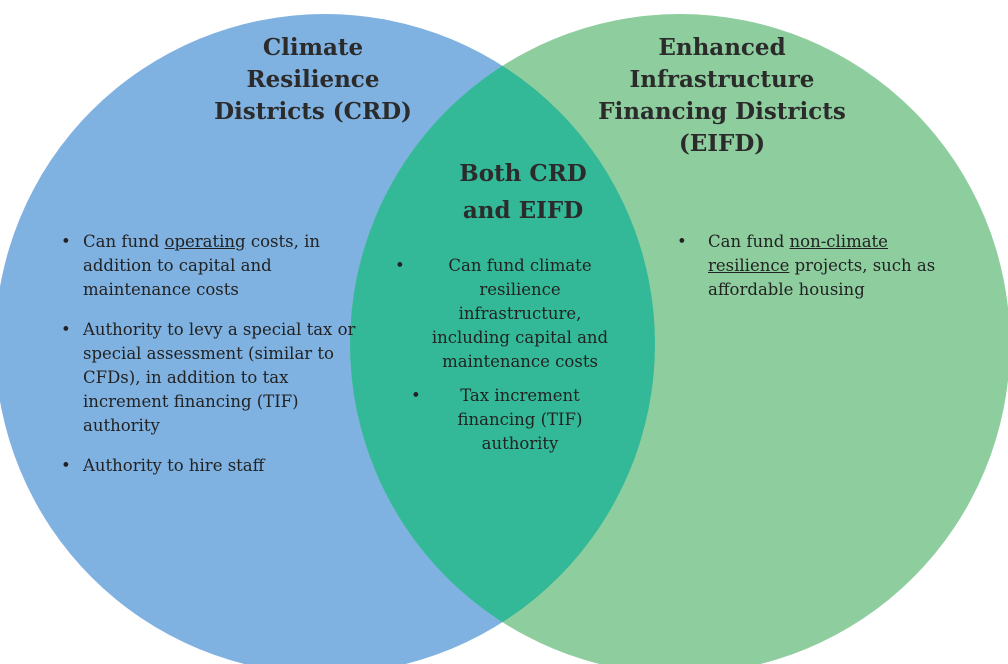  Describe the element at coordinates (722, 111) in the screenshot. I see `title-line: Financing Districts` at that location.